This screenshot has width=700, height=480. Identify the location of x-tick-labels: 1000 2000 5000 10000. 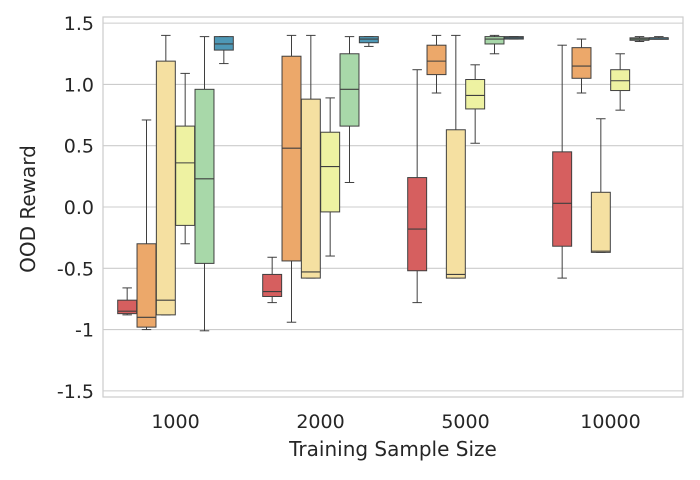
(395, 422).